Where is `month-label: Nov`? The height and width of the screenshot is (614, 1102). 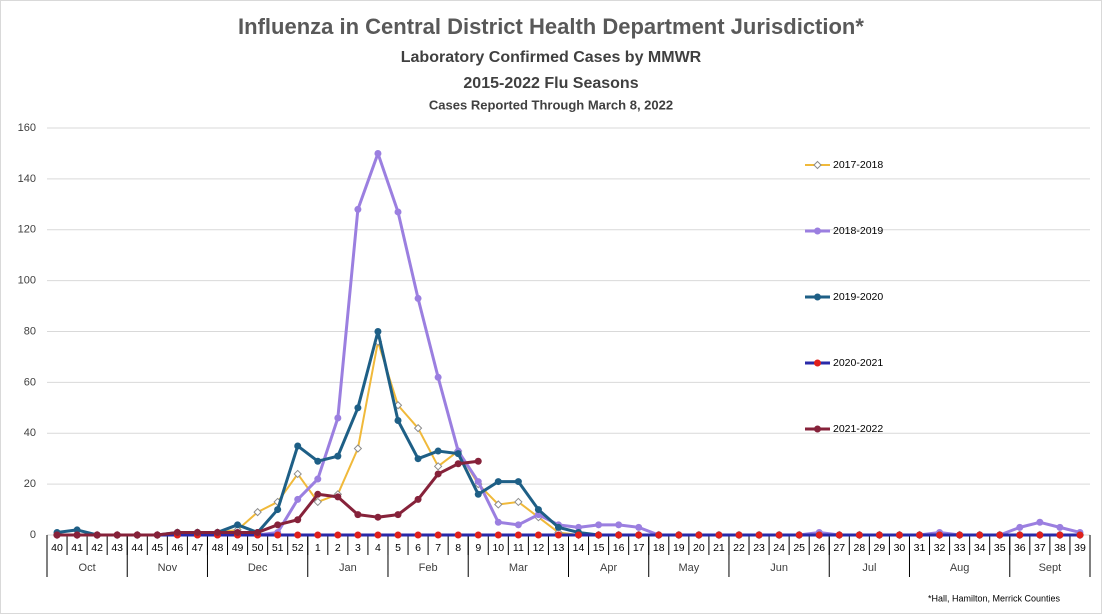
month-label: Nov is located at coordinates (168, 568).